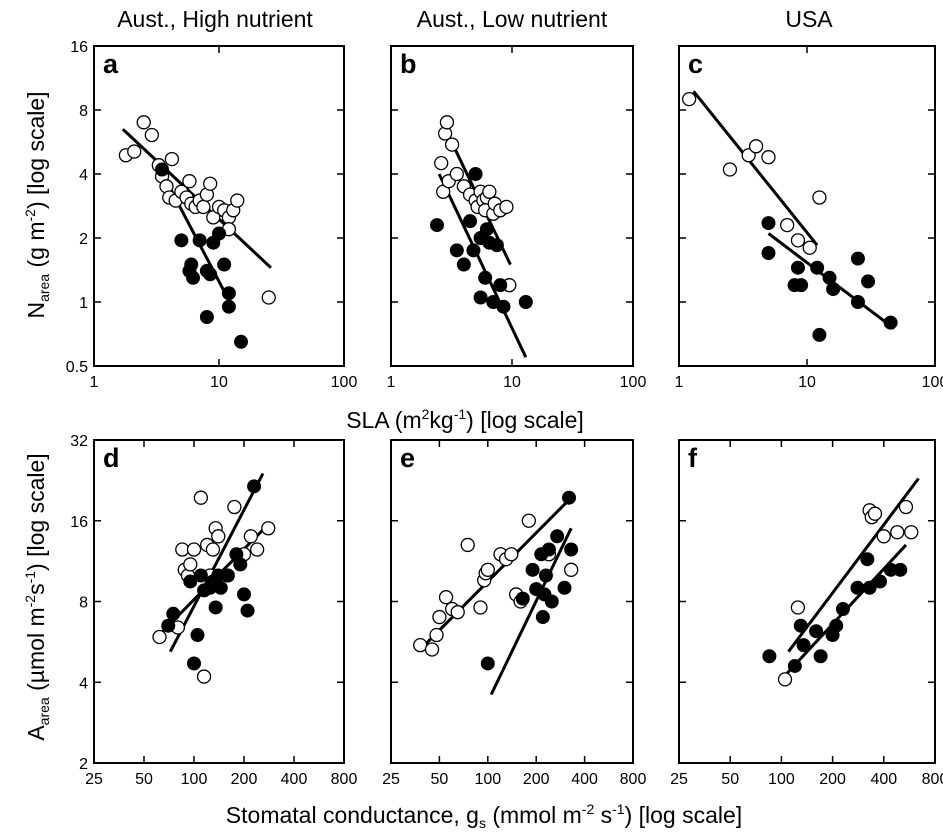  I want to click on x-tick-label: 1, so click(679, 382).